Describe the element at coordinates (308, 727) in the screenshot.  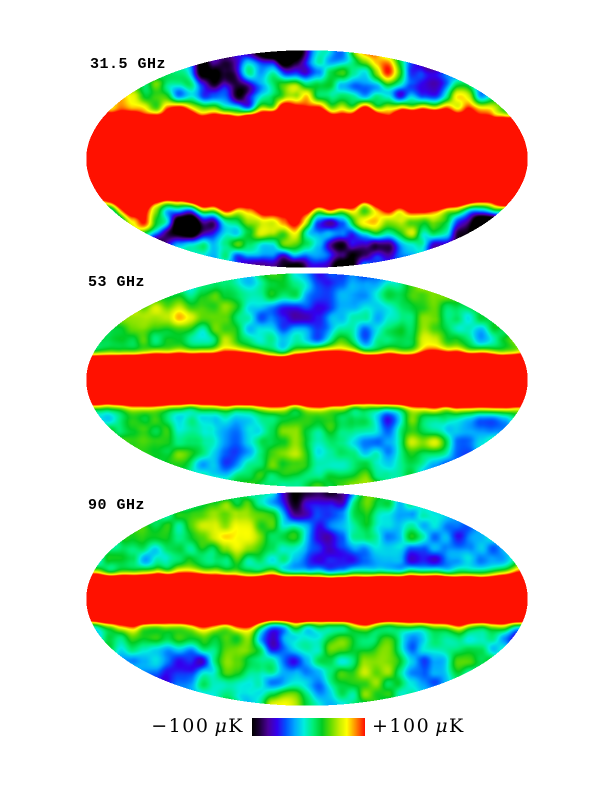
I see `colorbar` at that location.